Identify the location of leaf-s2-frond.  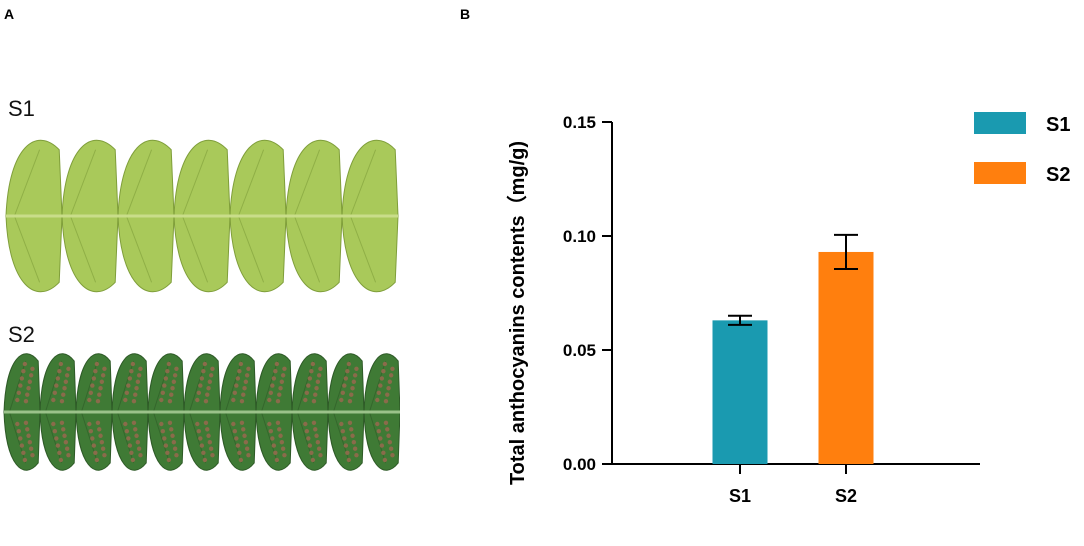
(201, 412).